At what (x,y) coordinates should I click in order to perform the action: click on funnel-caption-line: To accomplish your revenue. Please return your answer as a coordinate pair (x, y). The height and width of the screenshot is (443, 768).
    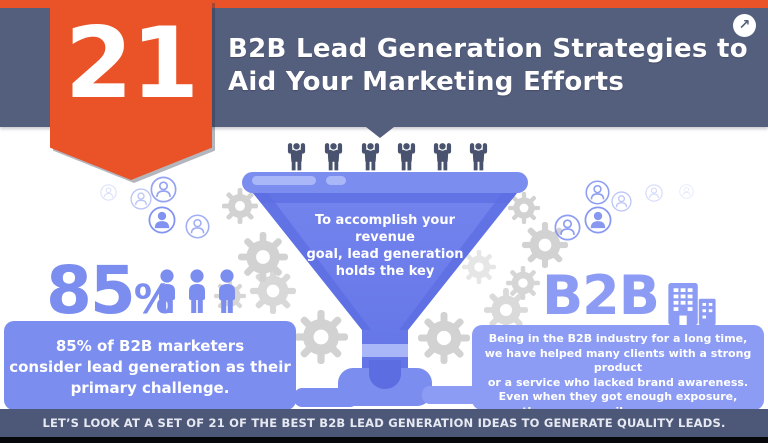
    Looking at the image, I should click on (385, 229).